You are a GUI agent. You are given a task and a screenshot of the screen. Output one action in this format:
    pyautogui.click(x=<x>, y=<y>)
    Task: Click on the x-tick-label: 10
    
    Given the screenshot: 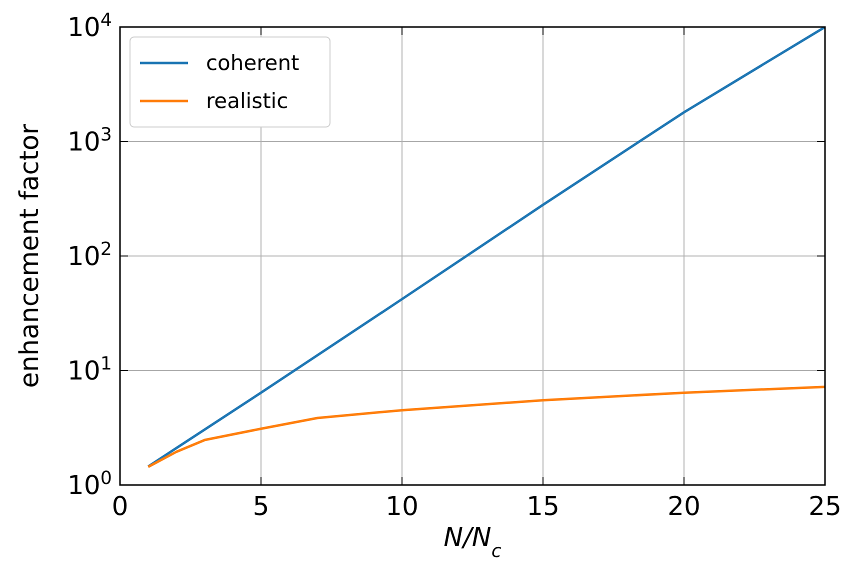 What is the action you would take?
    pyautogui.click(x=402, y=507)
    